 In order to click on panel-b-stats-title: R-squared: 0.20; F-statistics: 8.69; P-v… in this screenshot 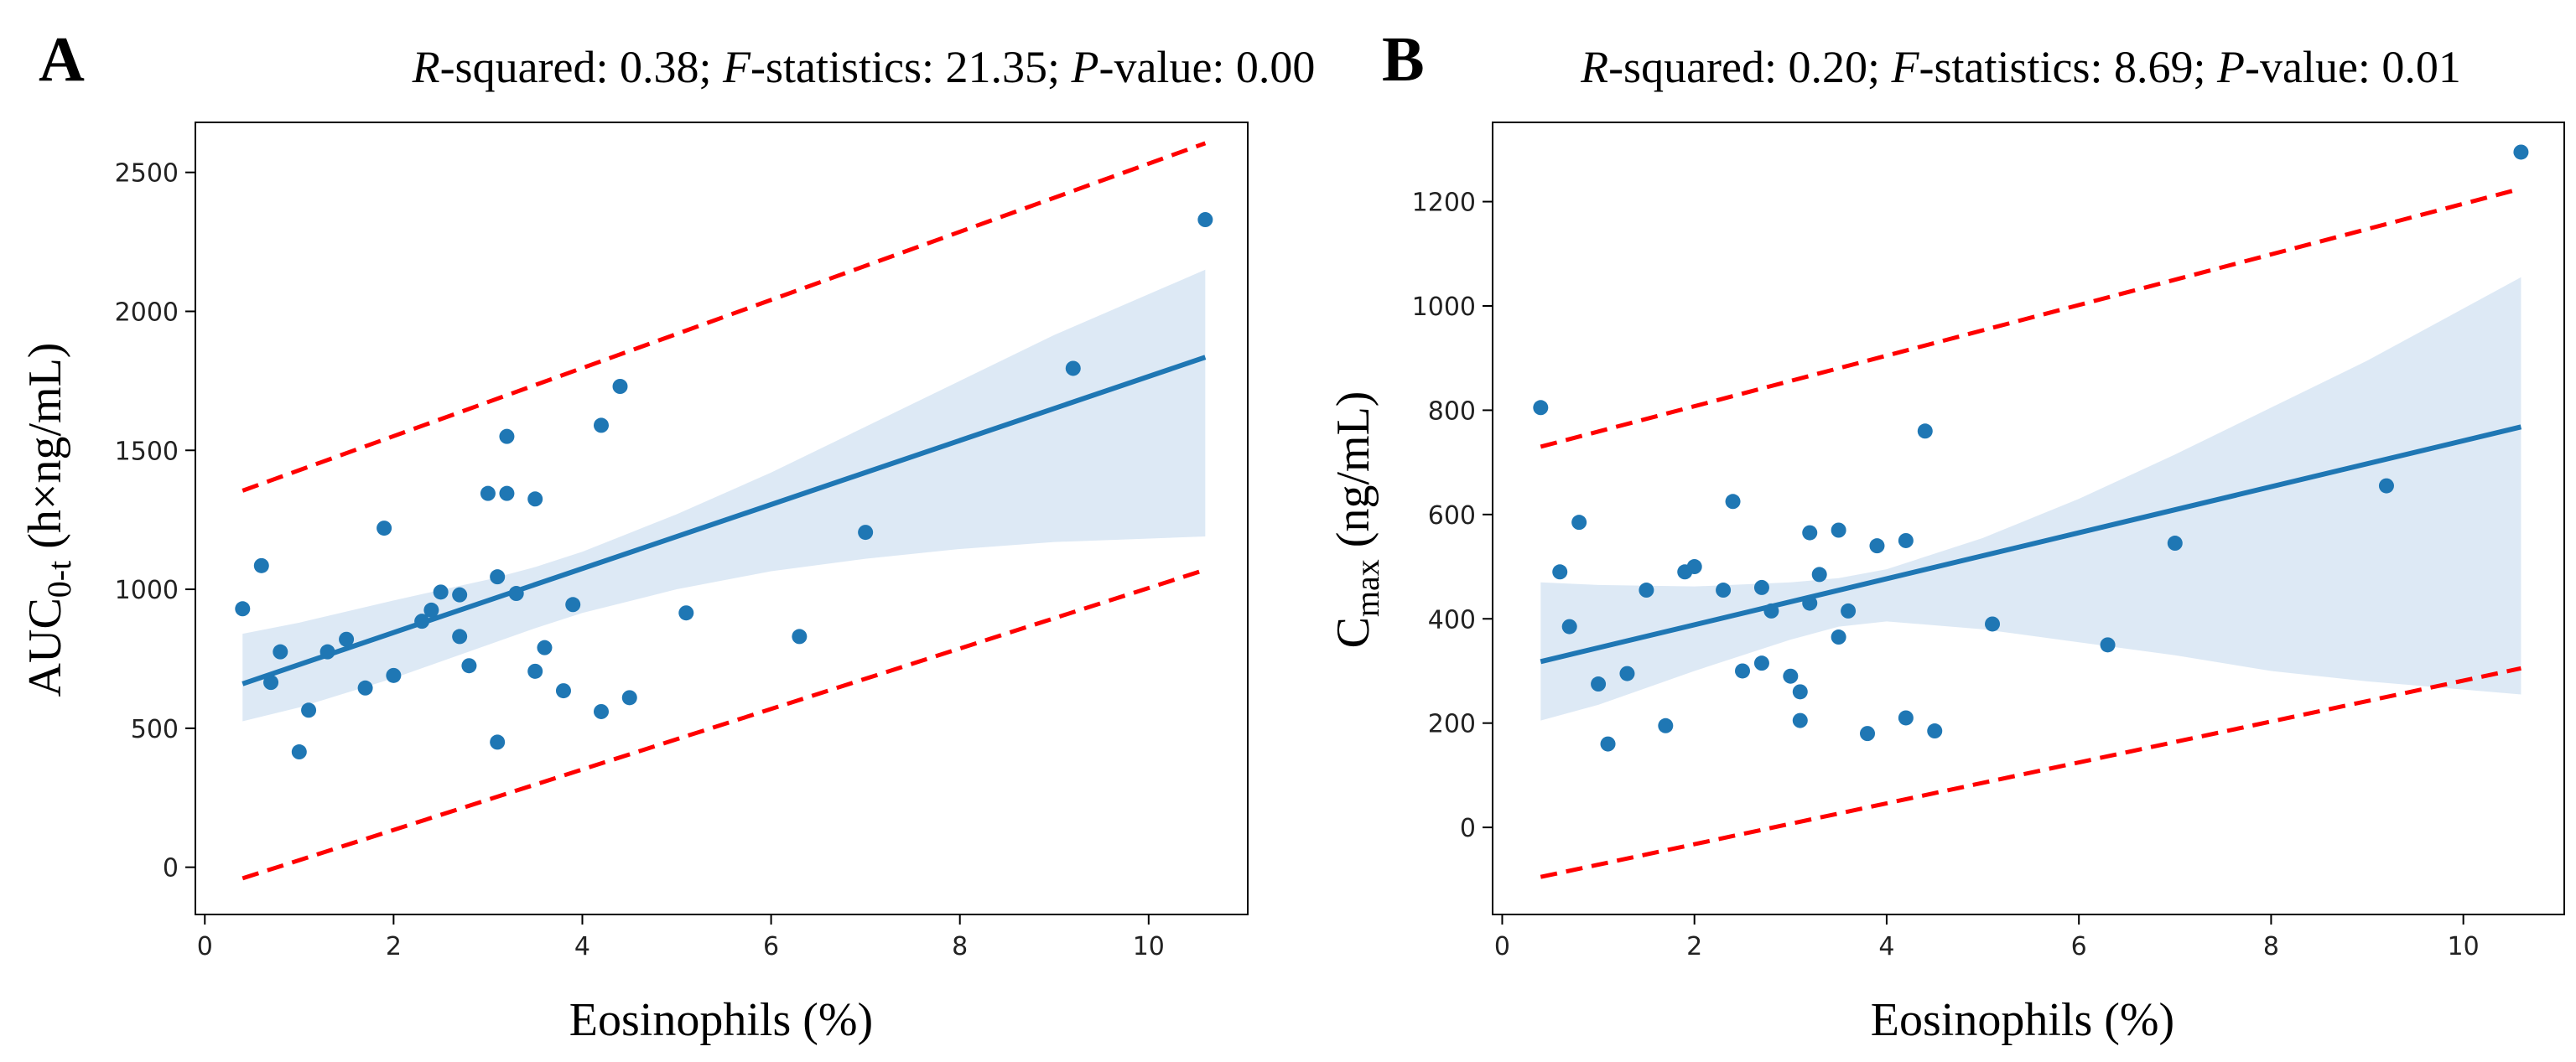, I will do `click(2020, 67)`.